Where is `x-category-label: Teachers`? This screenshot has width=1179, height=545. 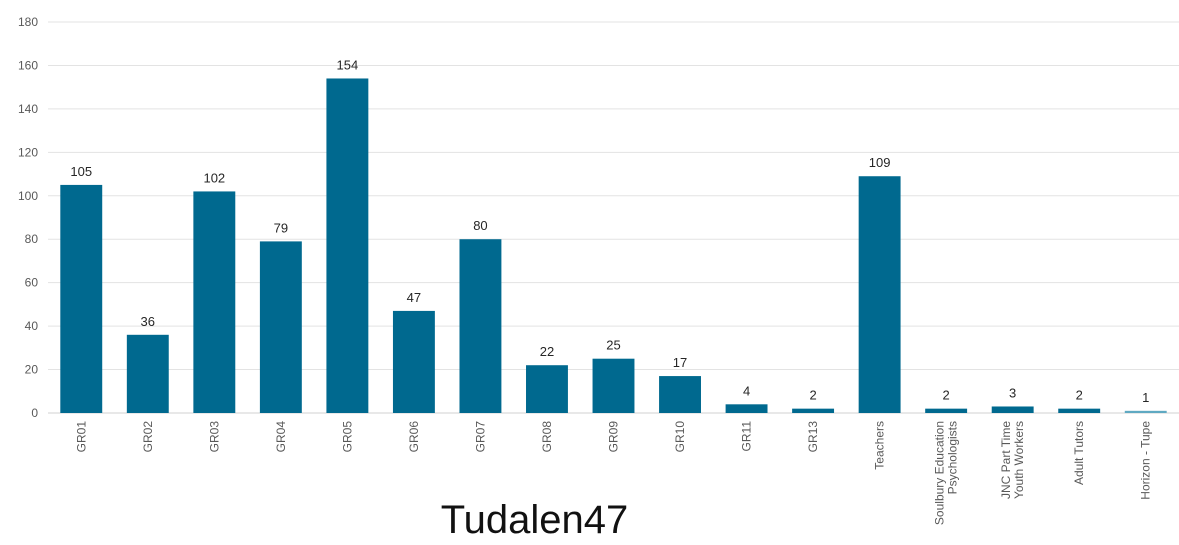 x-category-label: Teachers is located at coordinates (880, 445).